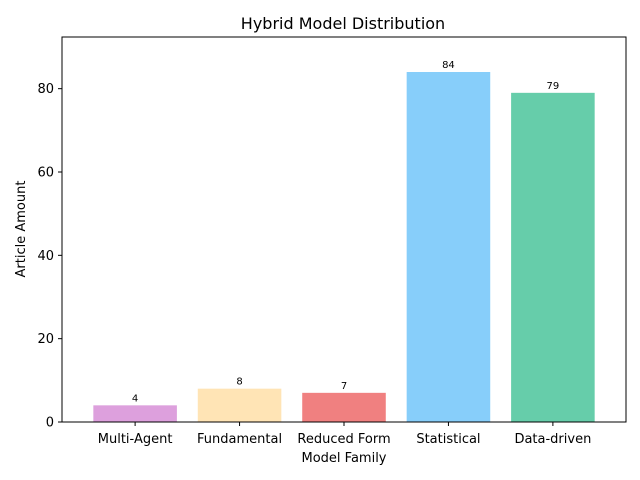  I want to click on chart-title: Hybrid Model Distribution, so click(343, 23).